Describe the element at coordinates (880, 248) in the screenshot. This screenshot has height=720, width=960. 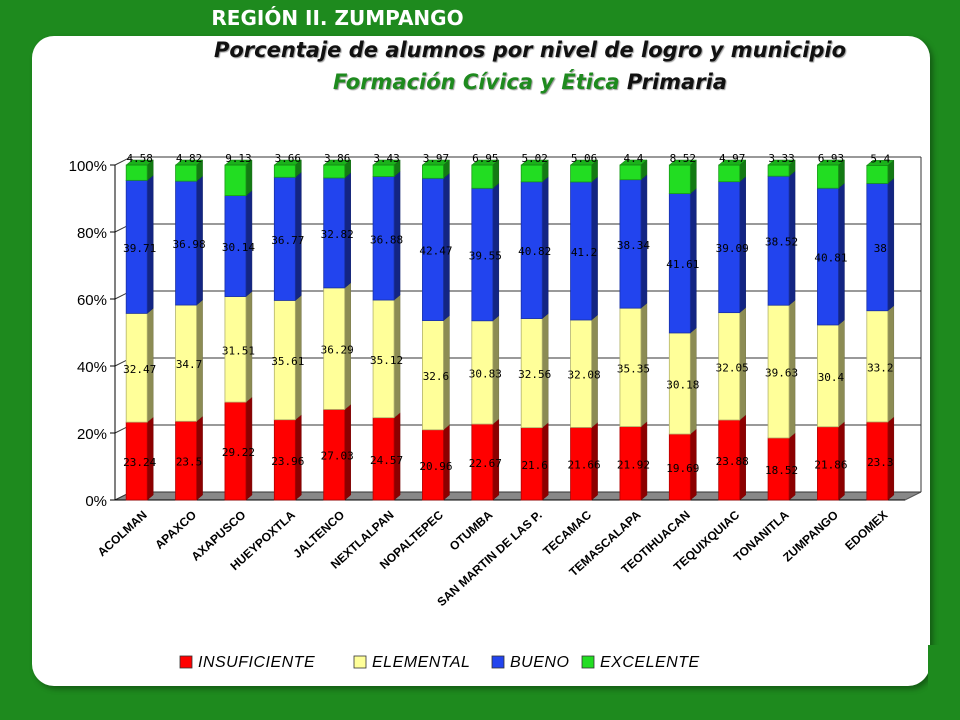
I see `data-label: 38` at that location.